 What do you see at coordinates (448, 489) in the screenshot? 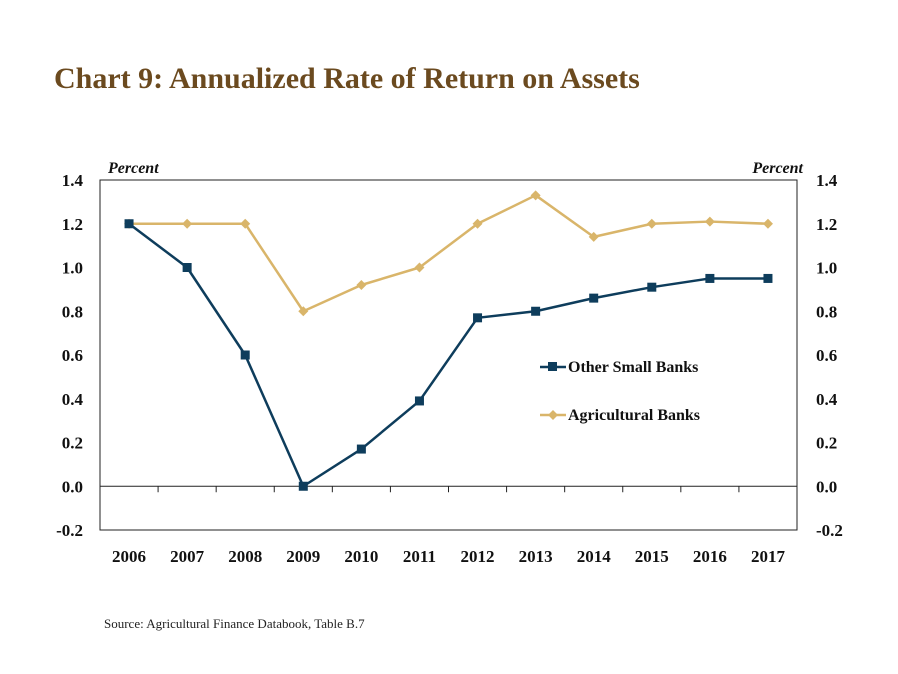
I see `x-axis-ticks` at bounding box center [448, 489].